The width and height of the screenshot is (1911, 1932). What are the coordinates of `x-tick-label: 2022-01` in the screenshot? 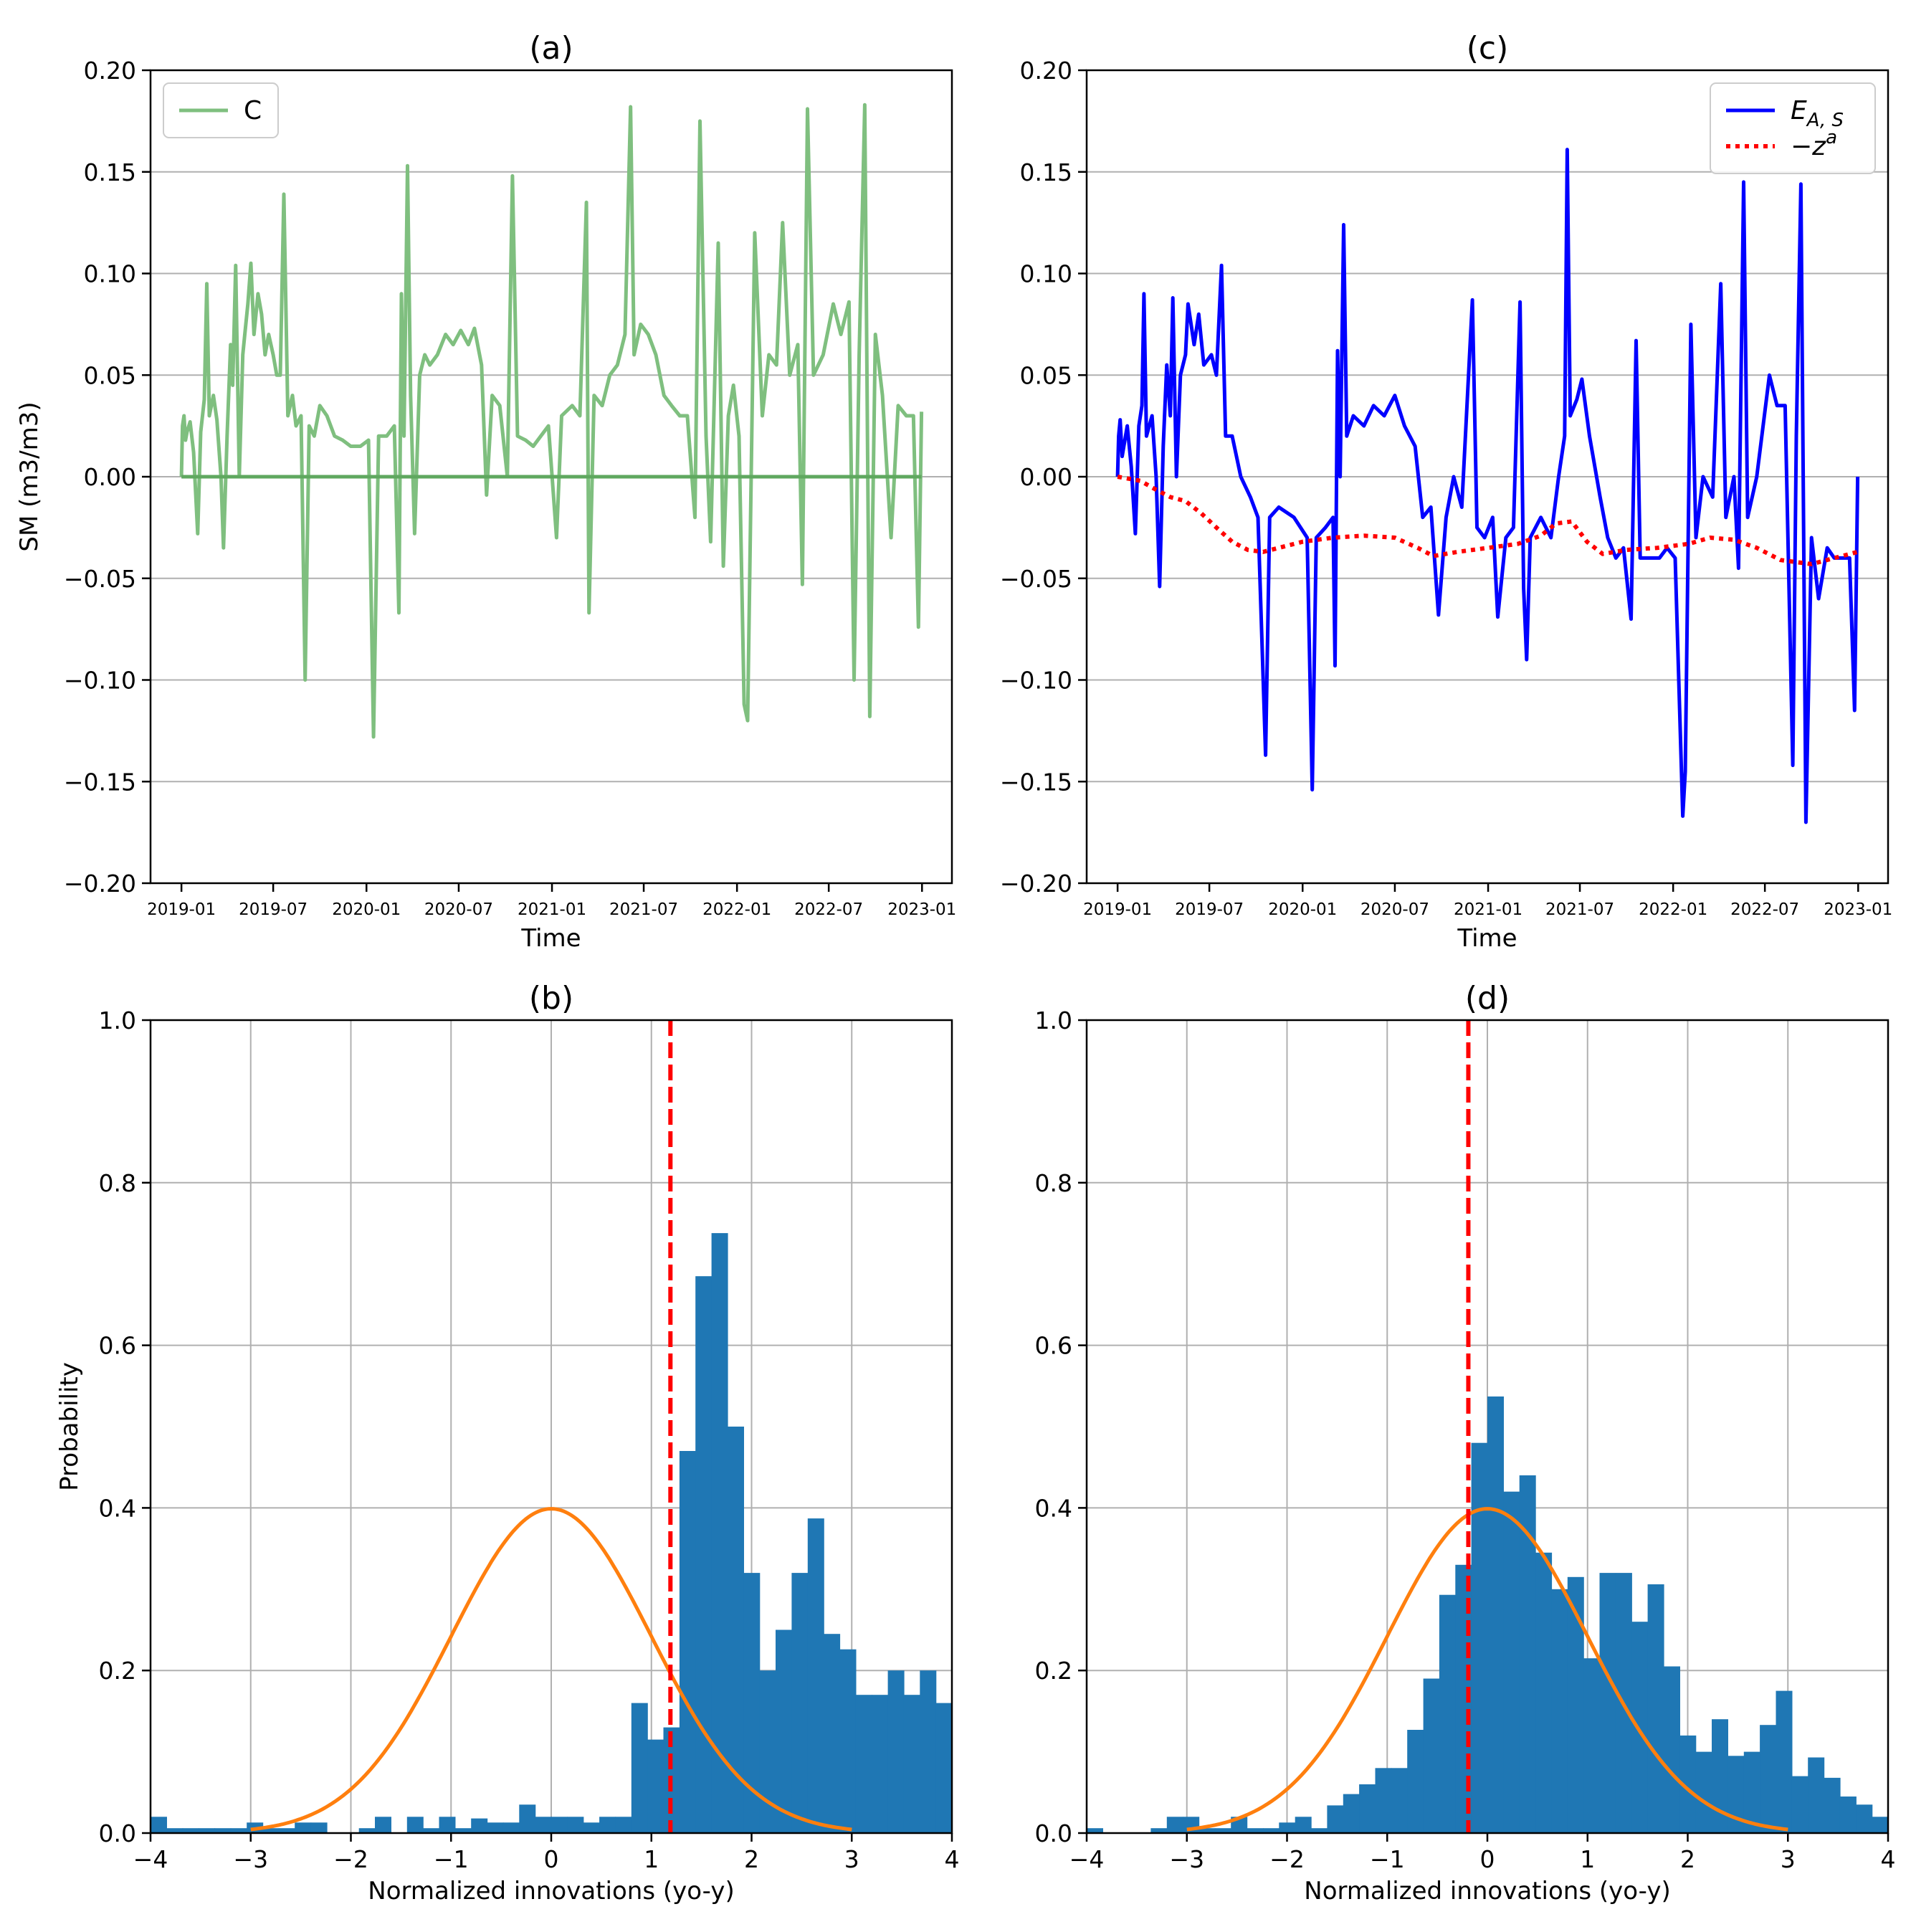 It's located at (1673, 909).